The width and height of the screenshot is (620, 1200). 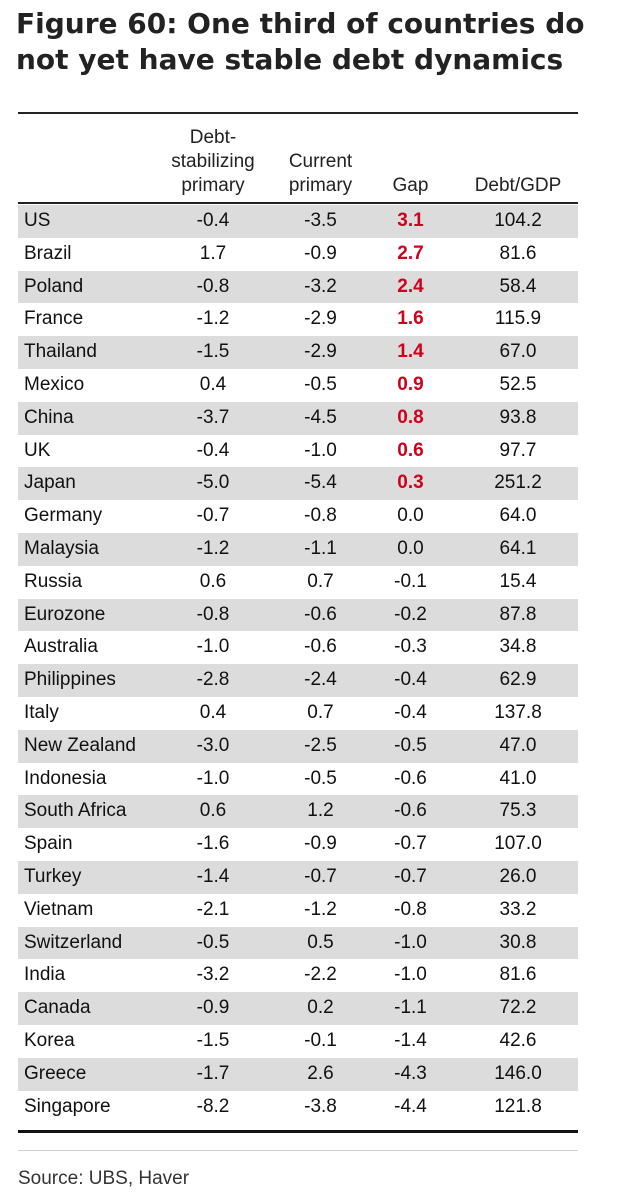 I want to click on country-cell: Singapore, so click(x=67, y=1106).